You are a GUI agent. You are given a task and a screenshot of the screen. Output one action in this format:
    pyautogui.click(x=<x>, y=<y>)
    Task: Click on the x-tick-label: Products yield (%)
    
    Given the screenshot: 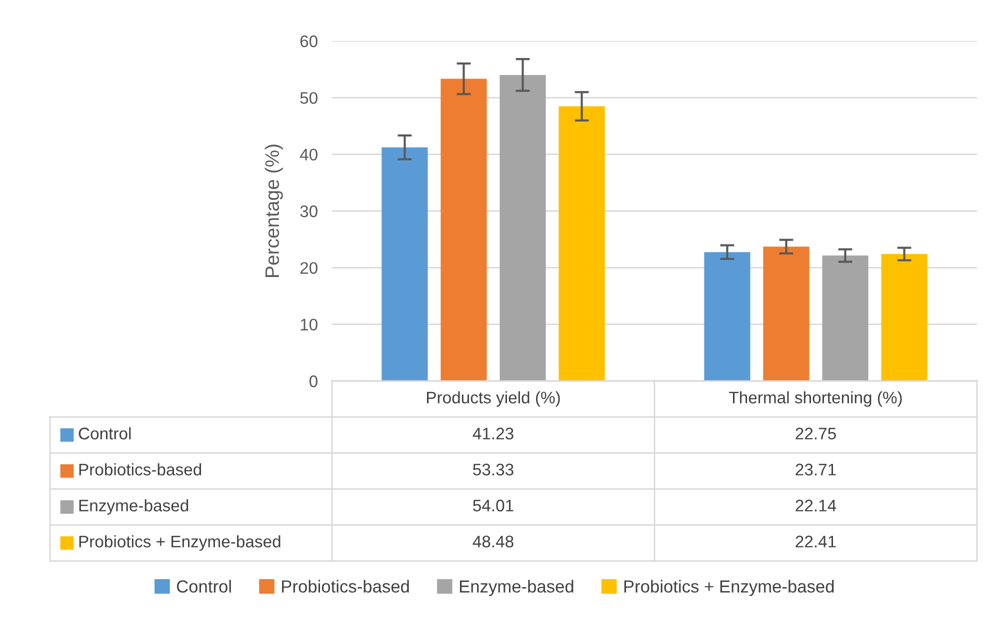 What is the action you would take?
    pyautogui.click(x=493, y=399)
    